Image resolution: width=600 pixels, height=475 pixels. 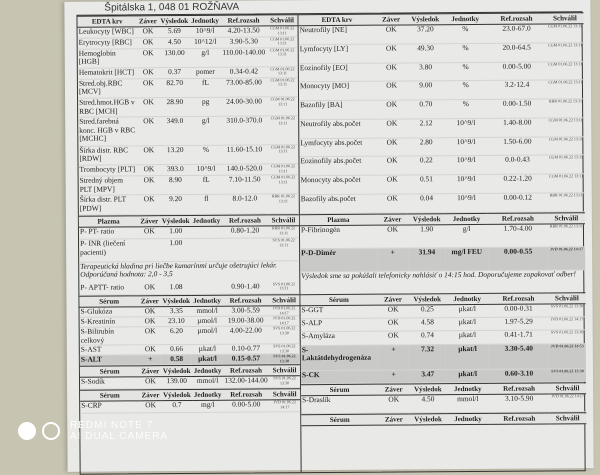 I want to click on test-name: S-Laktátdehydrogenáza, so click(x=339, y=358).